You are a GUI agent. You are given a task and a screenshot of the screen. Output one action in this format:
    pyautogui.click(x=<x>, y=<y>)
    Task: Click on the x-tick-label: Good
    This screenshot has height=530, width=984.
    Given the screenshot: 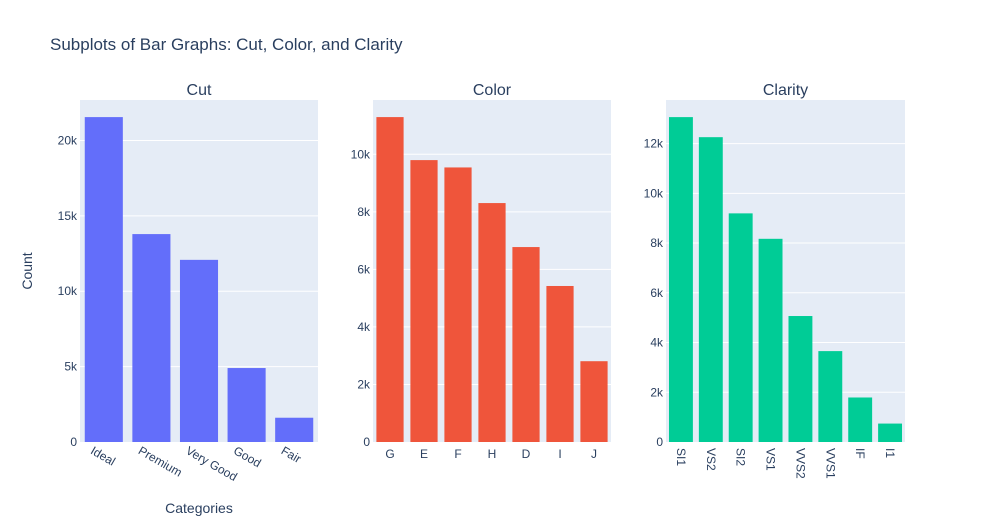 What is the action you would take?
    pyautogui.click(x=247, y=456)
    